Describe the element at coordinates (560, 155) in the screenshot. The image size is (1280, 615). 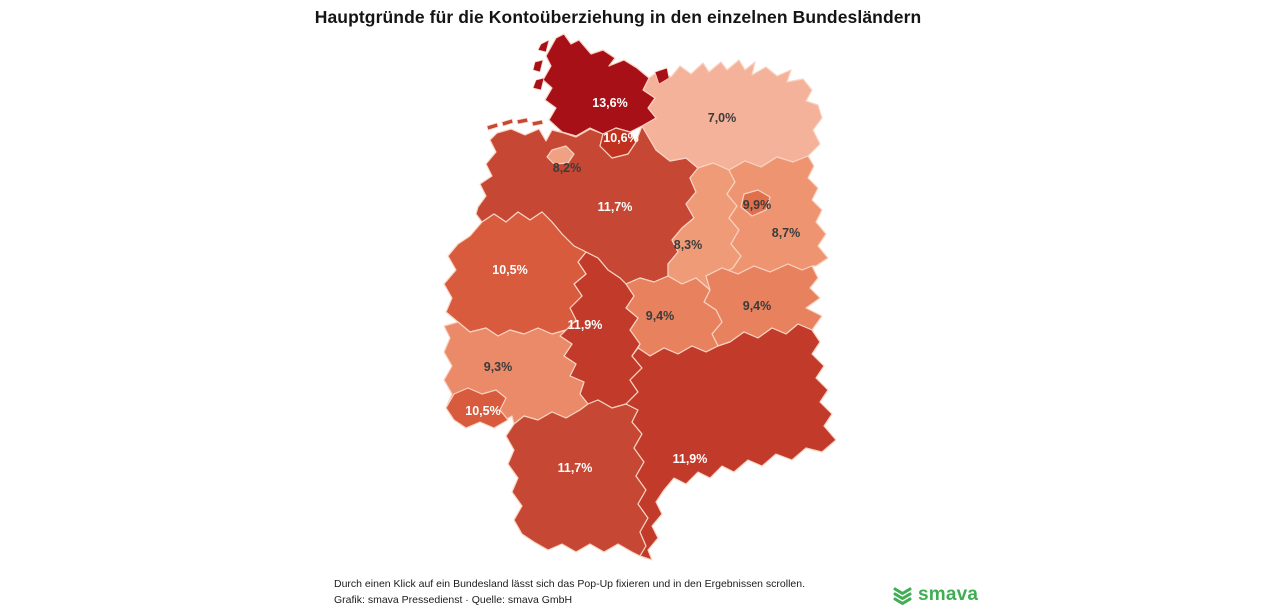
I see `state-bremen` at that location.